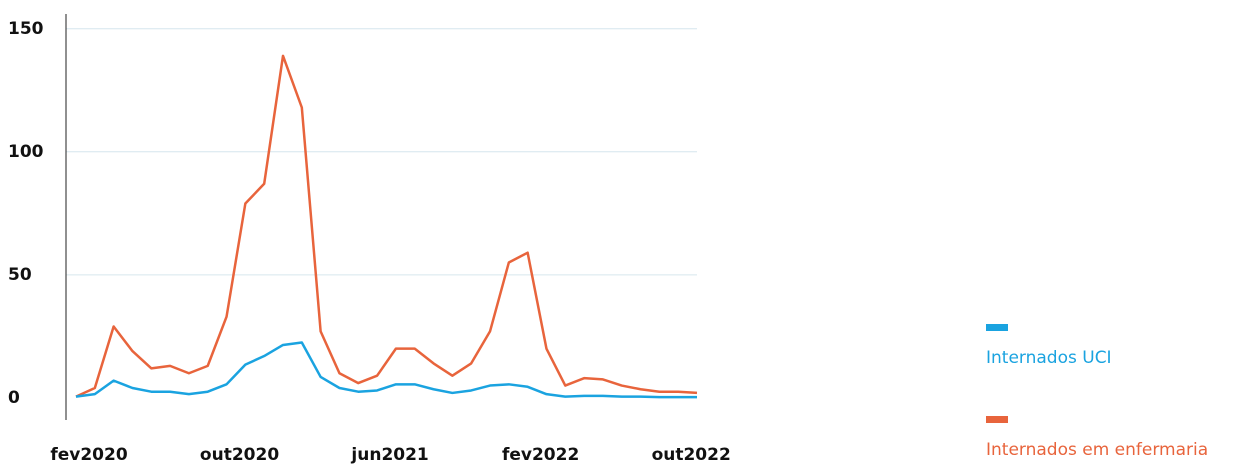  Describe the element at coordinates (691, 455) in the screenshot. I see `x-tick-label: out2022` at that location.